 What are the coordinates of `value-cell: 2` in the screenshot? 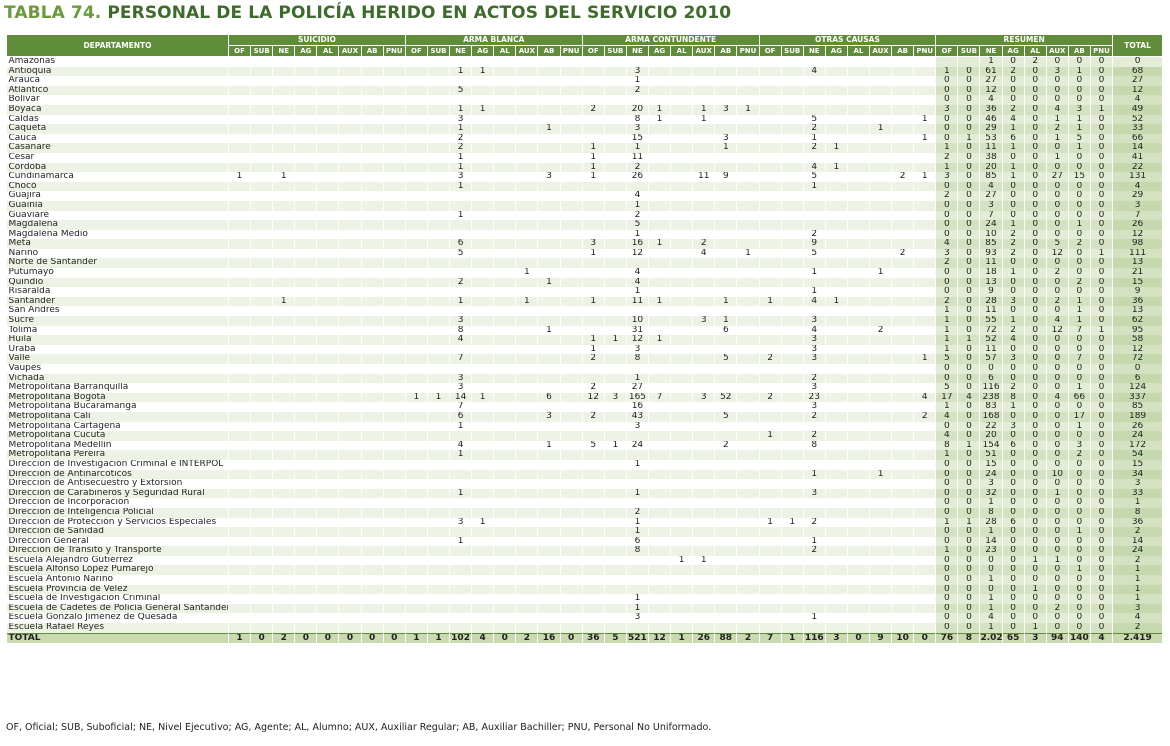 It's located at (903, 177).